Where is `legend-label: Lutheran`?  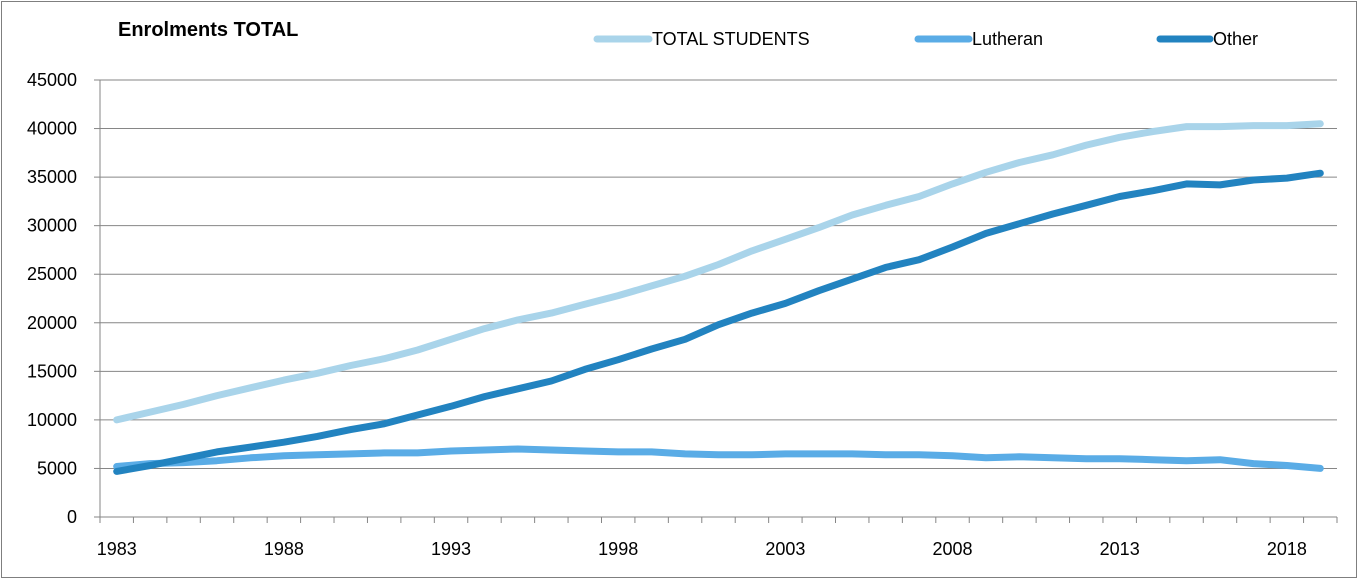 legend-label: Lutheran is located at coordinates (1007, 39).